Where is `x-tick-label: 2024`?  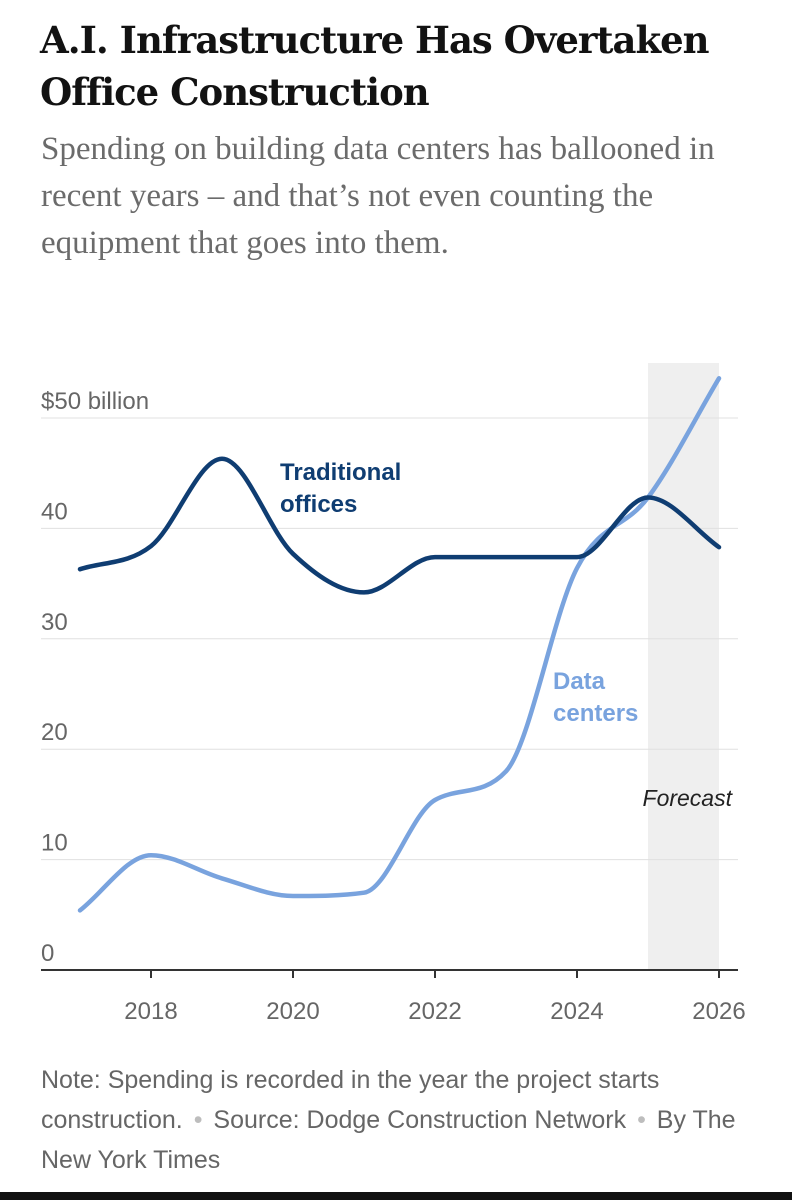
x-tick-label: 2024 is located at coordinates (576, 1011).